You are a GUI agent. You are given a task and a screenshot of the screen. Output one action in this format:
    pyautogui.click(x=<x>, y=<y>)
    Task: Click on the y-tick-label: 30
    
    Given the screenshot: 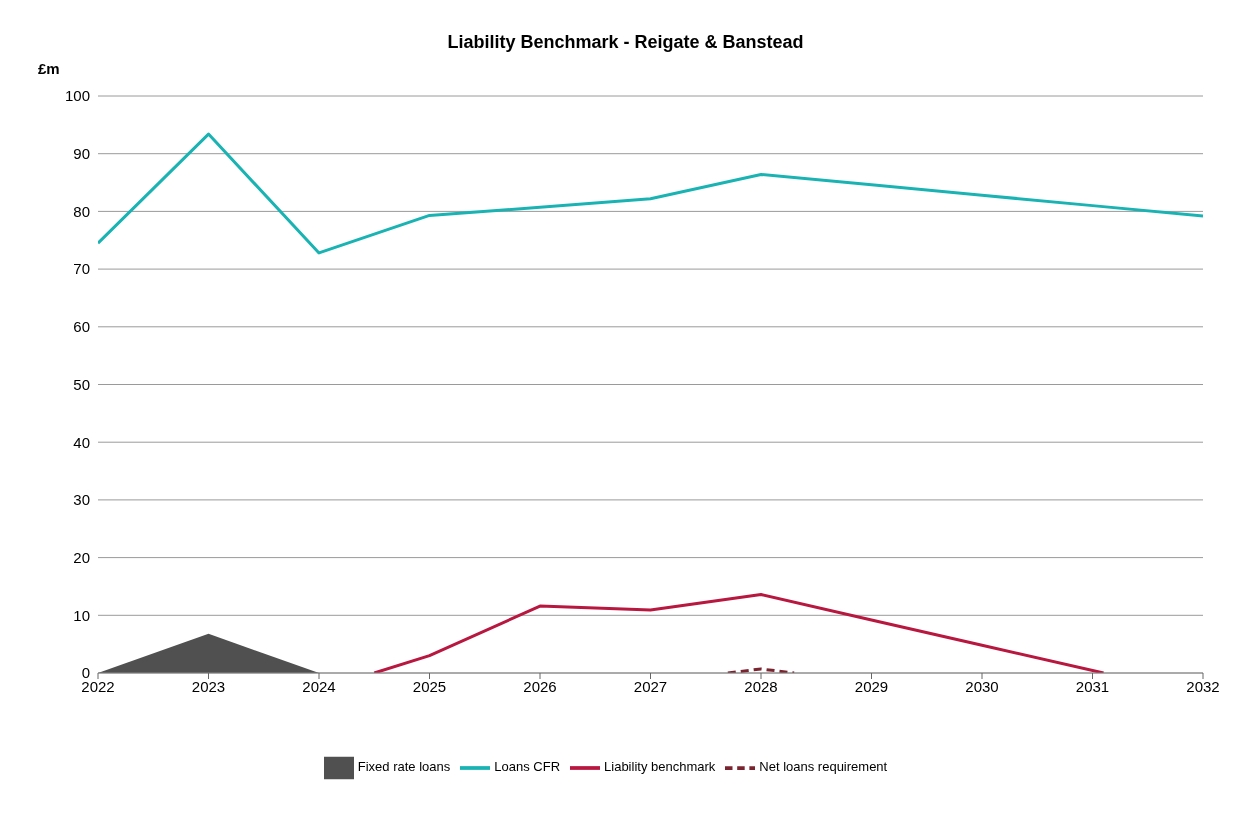 What is the action you would take?
    pyautogui.click(x=81, y=500)
    